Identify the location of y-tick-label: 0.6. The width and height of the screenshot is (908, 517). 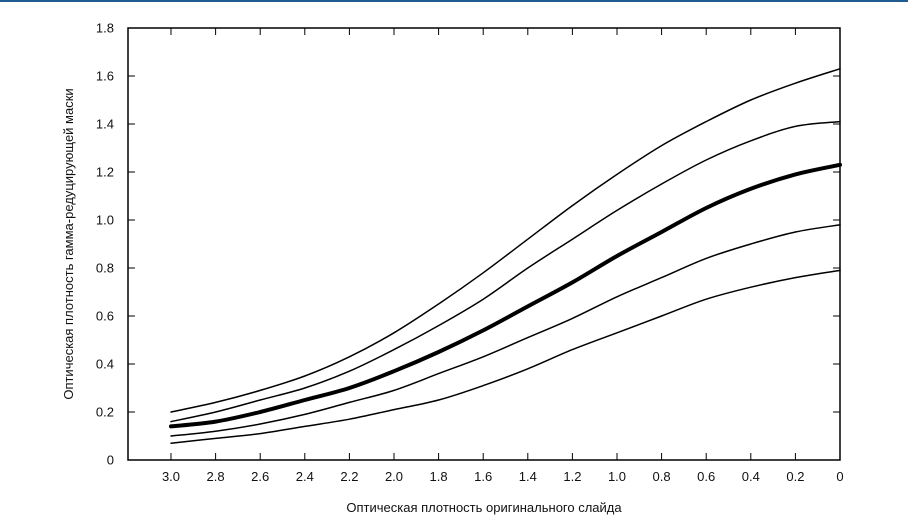
(105, 316).